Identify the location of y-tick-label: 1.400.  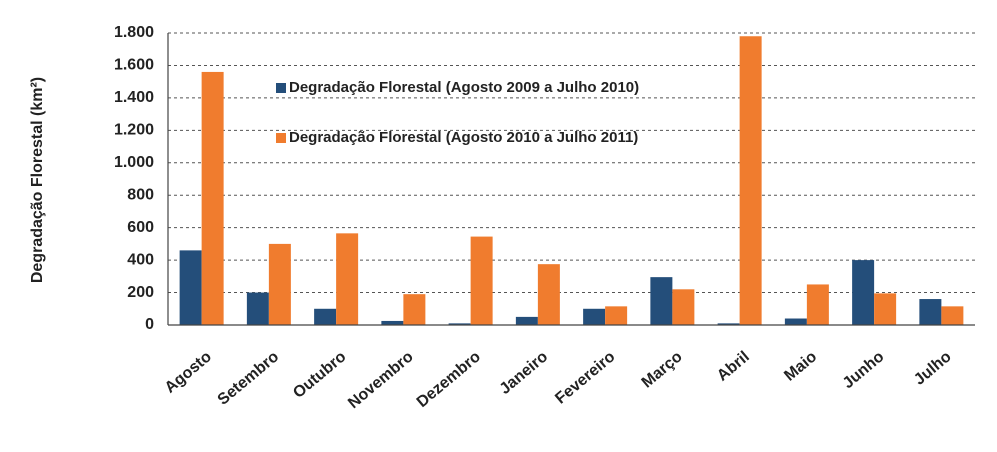
(134, 97).